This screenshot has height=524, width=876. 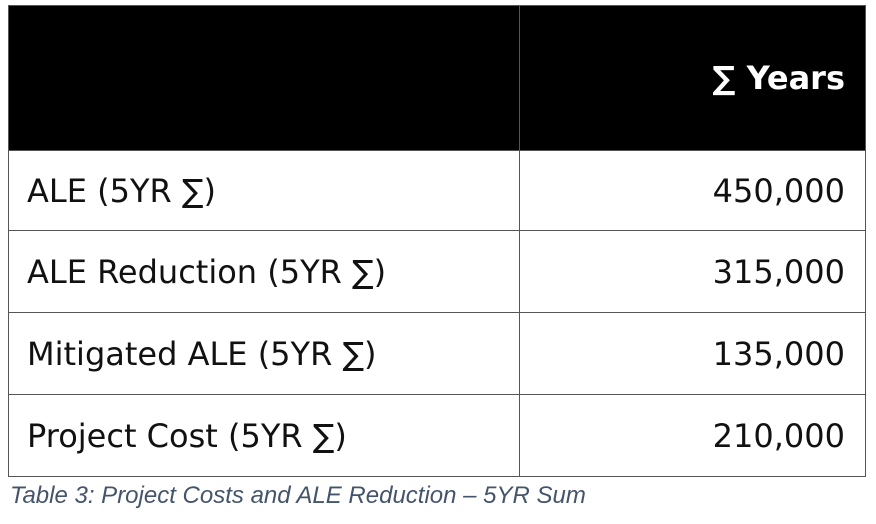 What do you see at coordinates (692, 271) in the screenshot?
I see `row-value: 315,000` at bounding box center [692, 271].